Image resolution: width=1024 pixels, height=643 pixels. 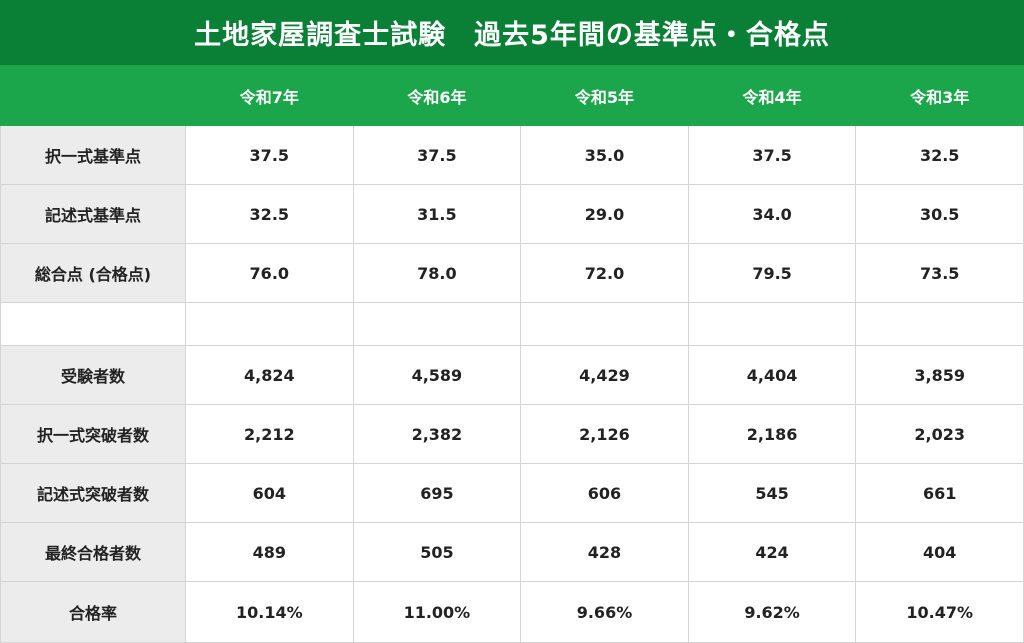 What do you see at coordinates (93, 273) in the screenshot?
I see `row-label: 総合点 (合格点)` at bounding box center [93, 273].